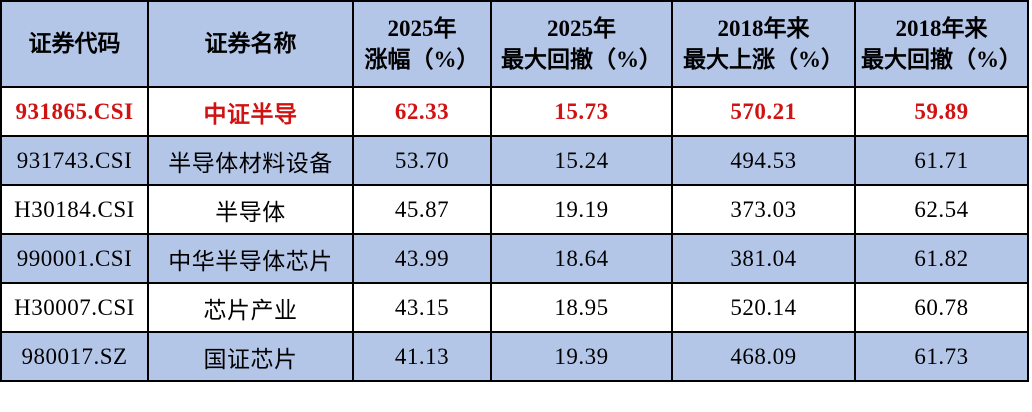 The width and height of the screenshot is (1032, 412). What do you see at coordinates (941, 44) in the screenshot?
I see `column-header-5: 2018年来 最大回撤（%）` at bounding box center [941, 44].